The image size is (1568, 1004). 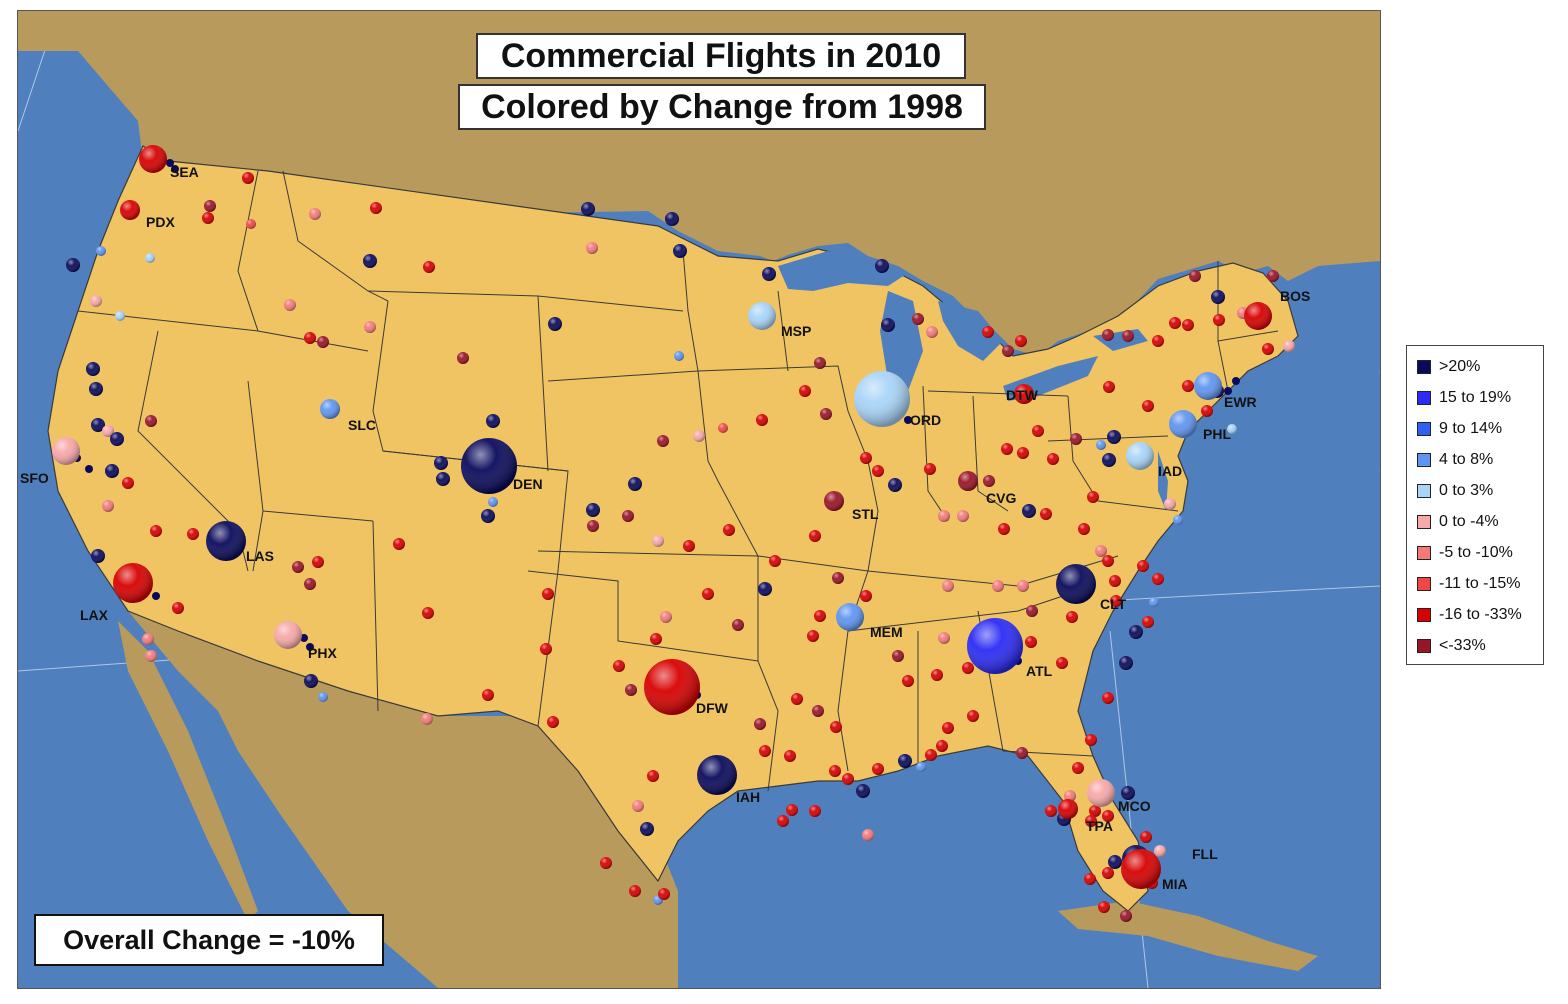 I want to click on legend-item: 0 to 3%, so click(x=1455, y=491).